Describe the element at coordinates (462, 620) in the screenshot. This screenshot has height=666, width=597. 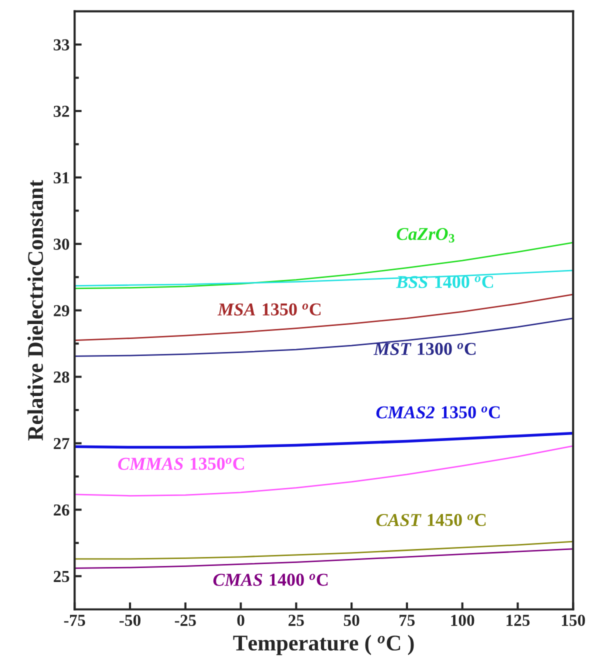
I see `x-tick-label: 100` at that location.